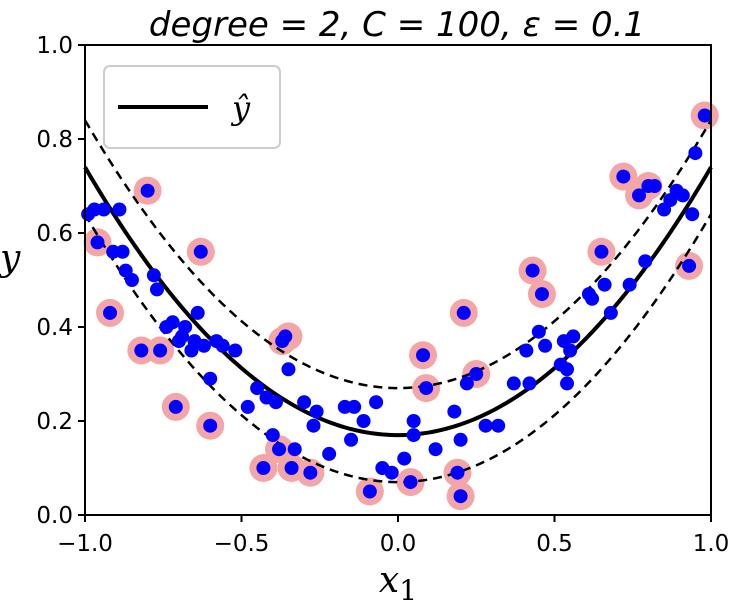  What do you see at coordinates (554, 544) in the screenshot?
I see `x-tick-label: 0.5` at bounding box center [554, 544].